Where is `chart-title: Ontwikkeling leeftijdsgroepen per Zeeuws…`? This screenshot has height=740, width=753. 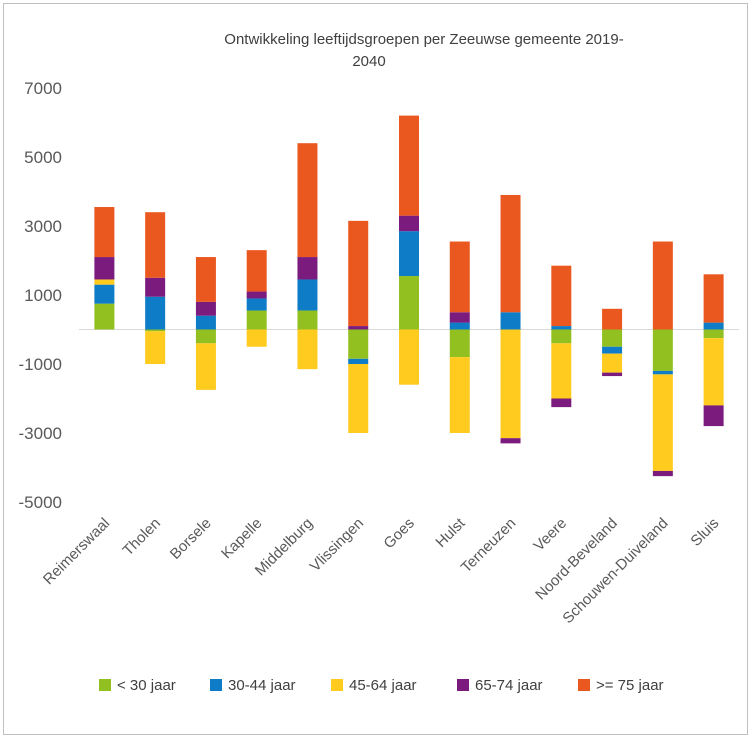 chart-title: Ontwikkeling leeftijdsgroepen per Zeeuws… is located at coordinates (423, 50).